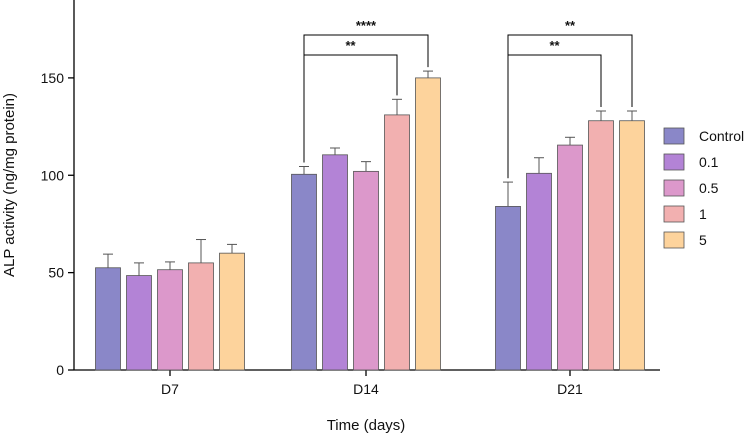 The height and width of the screenshot is (437, 750). I want to click on y-tick-label: 100, so click(53, 175).